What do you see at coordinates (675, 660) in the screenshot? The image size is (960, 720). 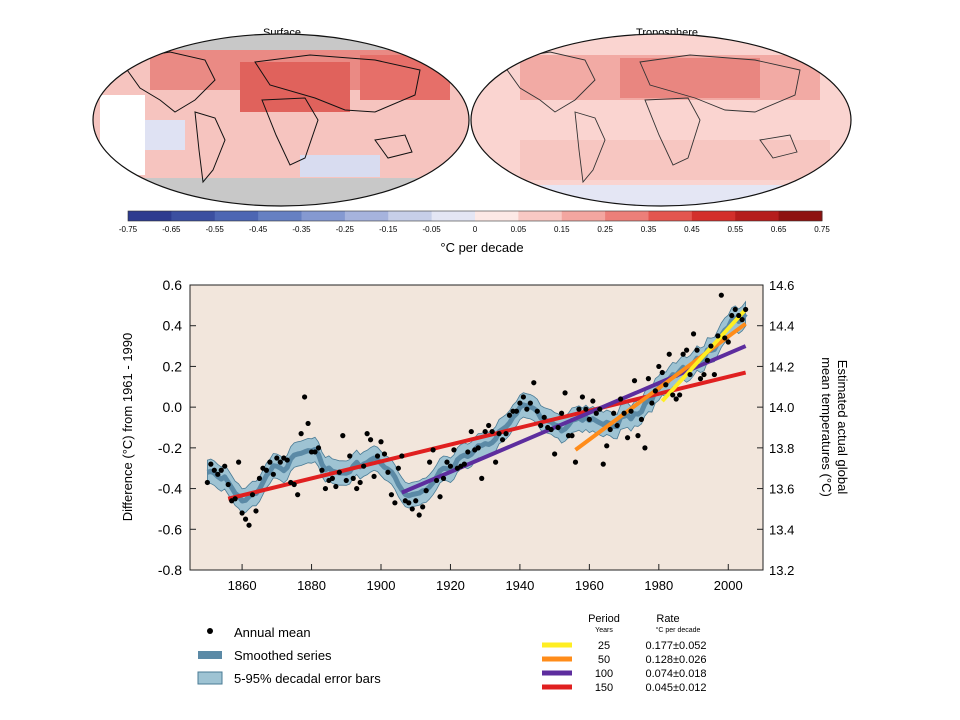 I see `legend-rate-50: 0.128±0.026` at bounding box center [675, 660].